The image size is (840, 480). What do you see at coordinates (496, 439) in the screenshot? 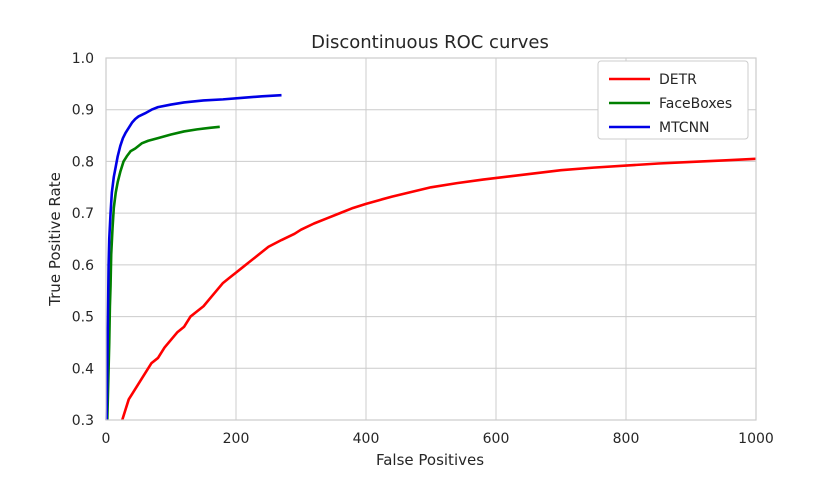
I see `x-tick-label: 600` at bounding box center [496, 439].